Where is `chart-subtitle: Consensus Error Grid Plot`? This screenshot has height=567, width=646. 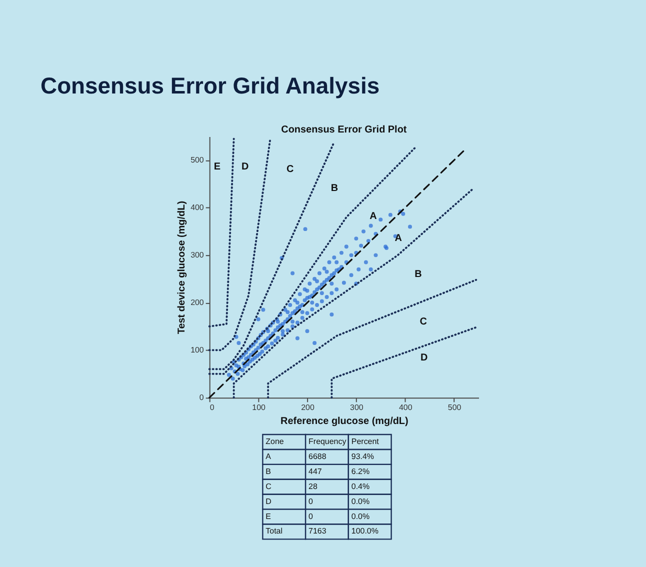
chart-subtitle: Consensus Error Grid Plot is located at coordinates (344, 130).